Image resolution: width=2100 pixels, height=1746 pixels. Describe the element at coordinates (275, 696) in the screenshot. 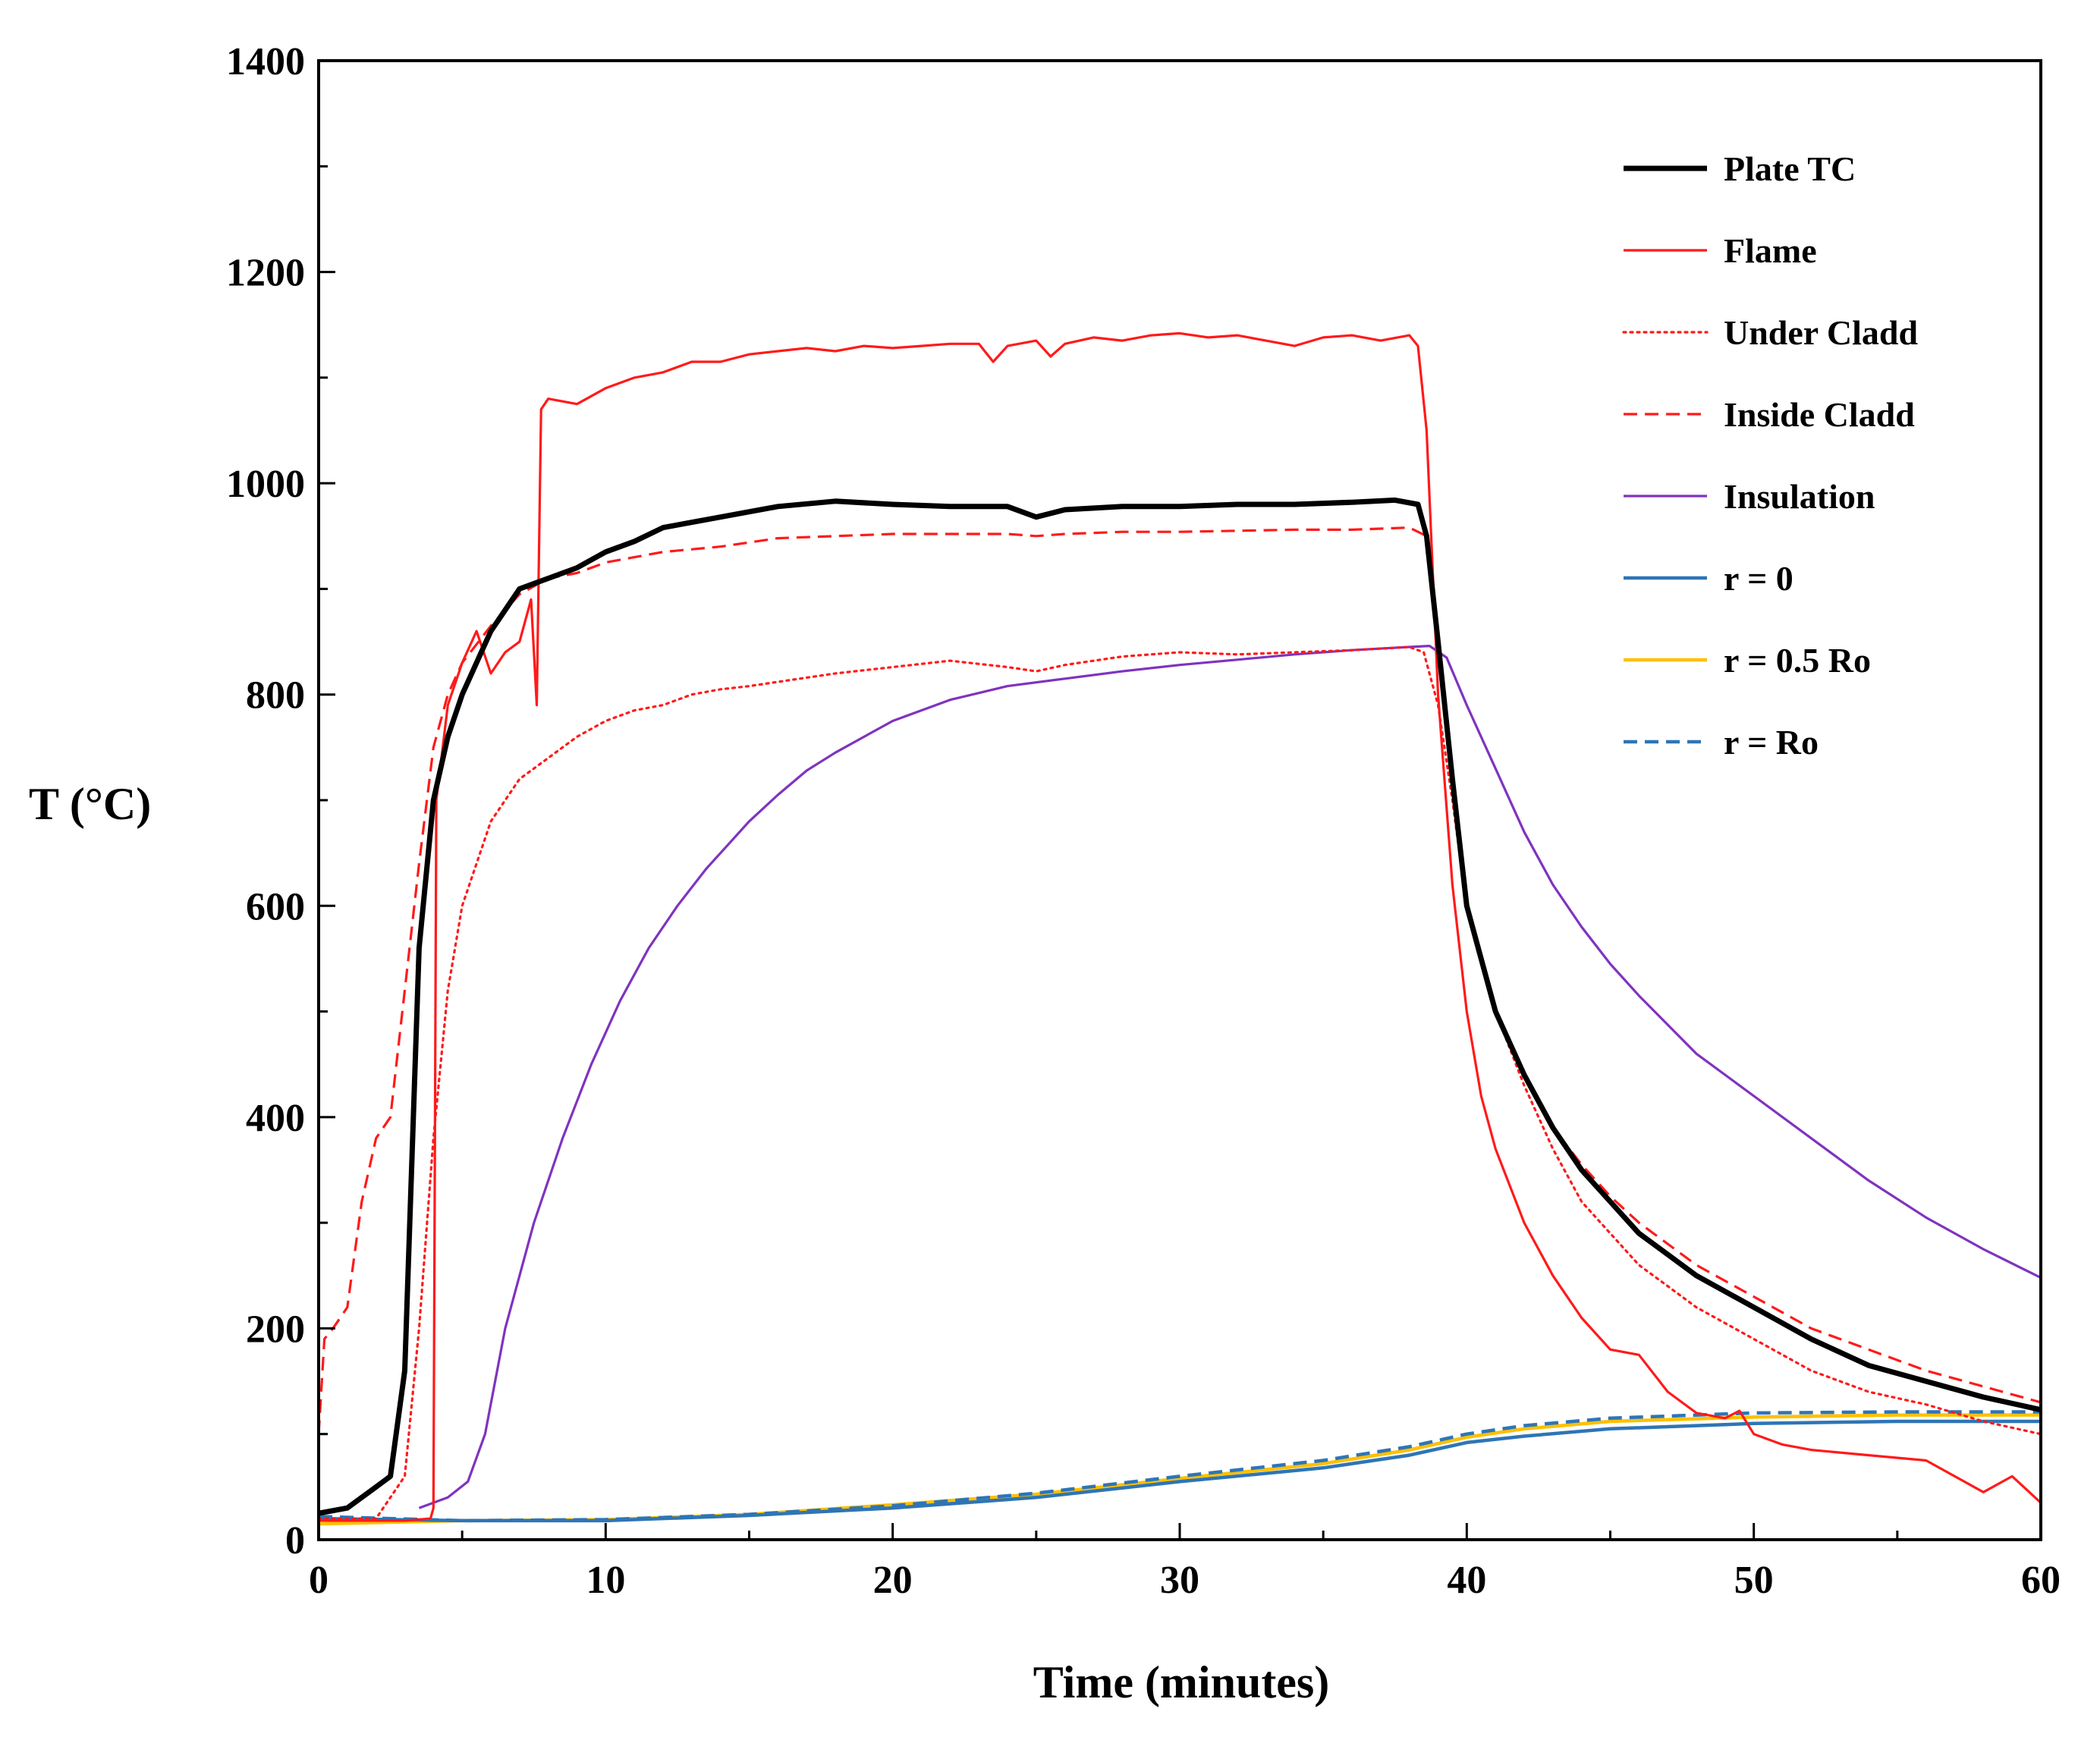

I see `y-tick-label: 800` at that location.